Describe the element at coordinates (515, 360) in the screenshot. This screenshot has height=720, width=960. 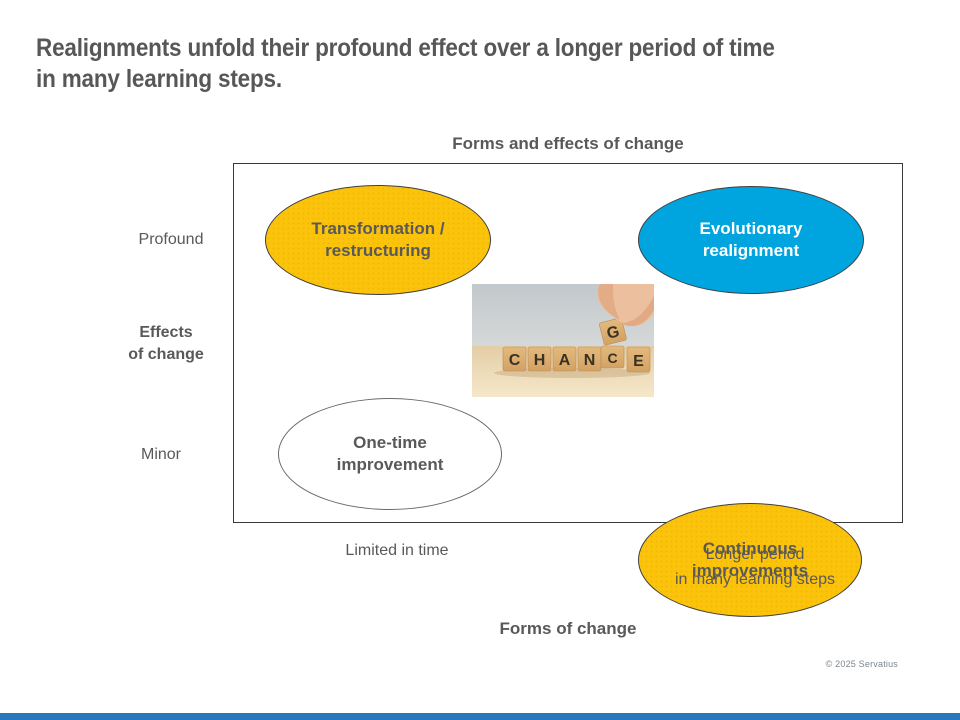
I see `cube-letter-c: C` at that location.